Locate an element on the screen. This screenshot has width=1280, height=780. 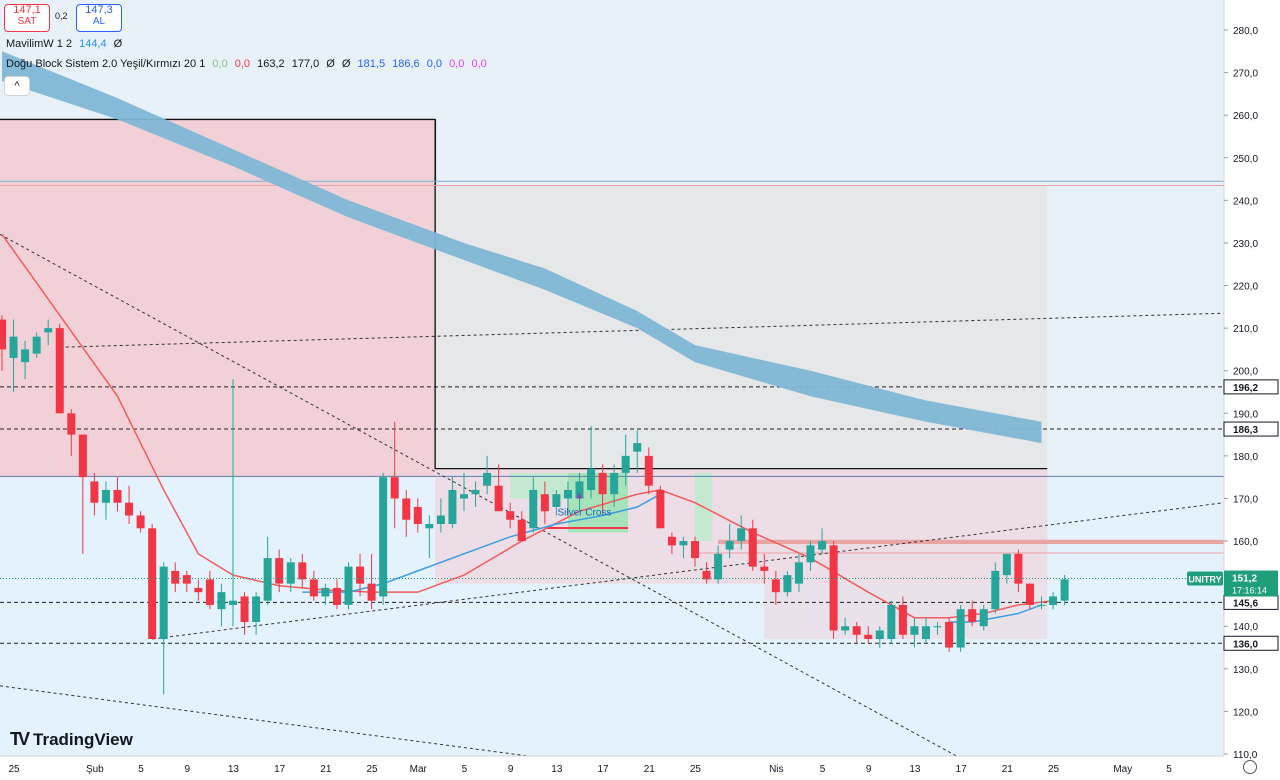
y-tick-label: 190,0 is located at coordinates (1245, 414).